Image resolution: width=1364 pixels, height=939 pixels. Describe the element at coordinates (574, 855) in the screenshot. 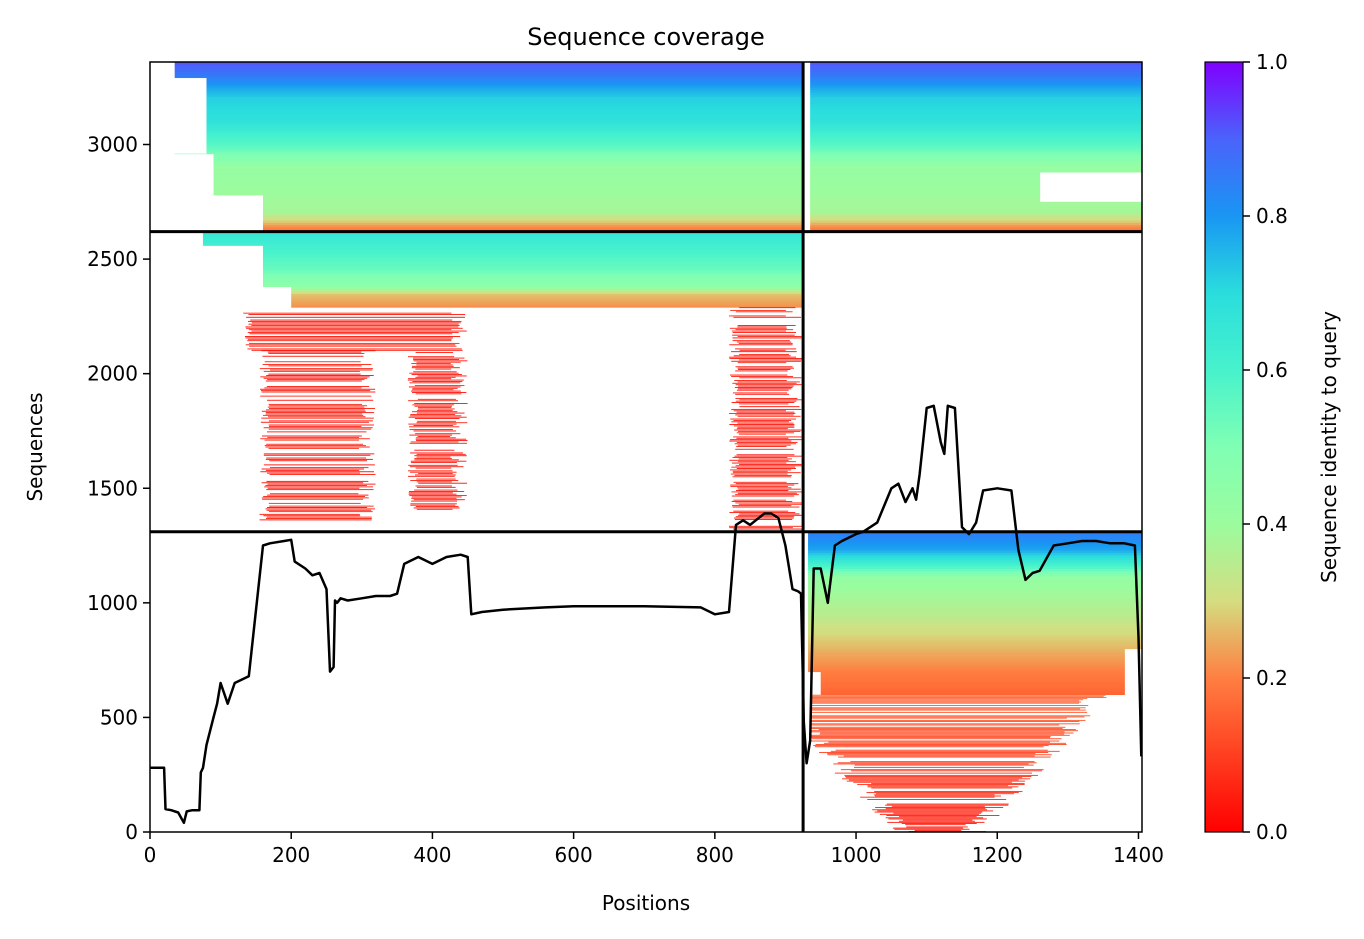

I see `x-tick-label: 600` at that location.